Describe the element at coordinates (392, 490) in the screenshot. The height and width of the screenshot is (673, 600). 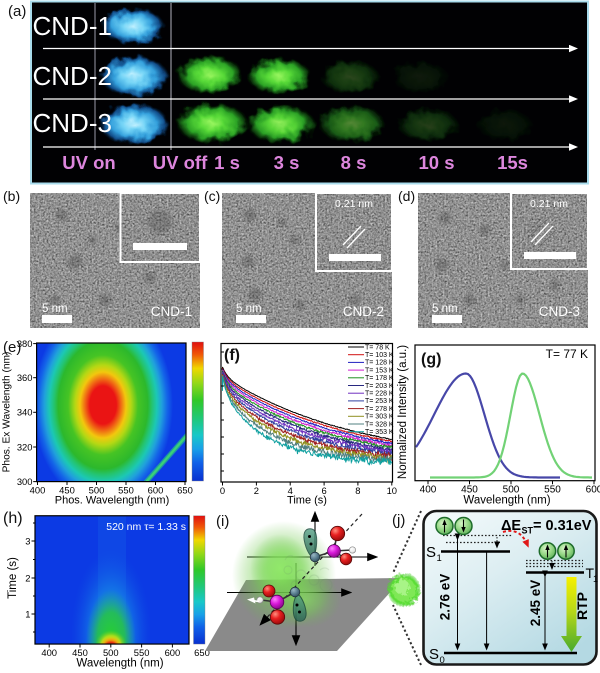
I see `svg-text: 10` at that location.